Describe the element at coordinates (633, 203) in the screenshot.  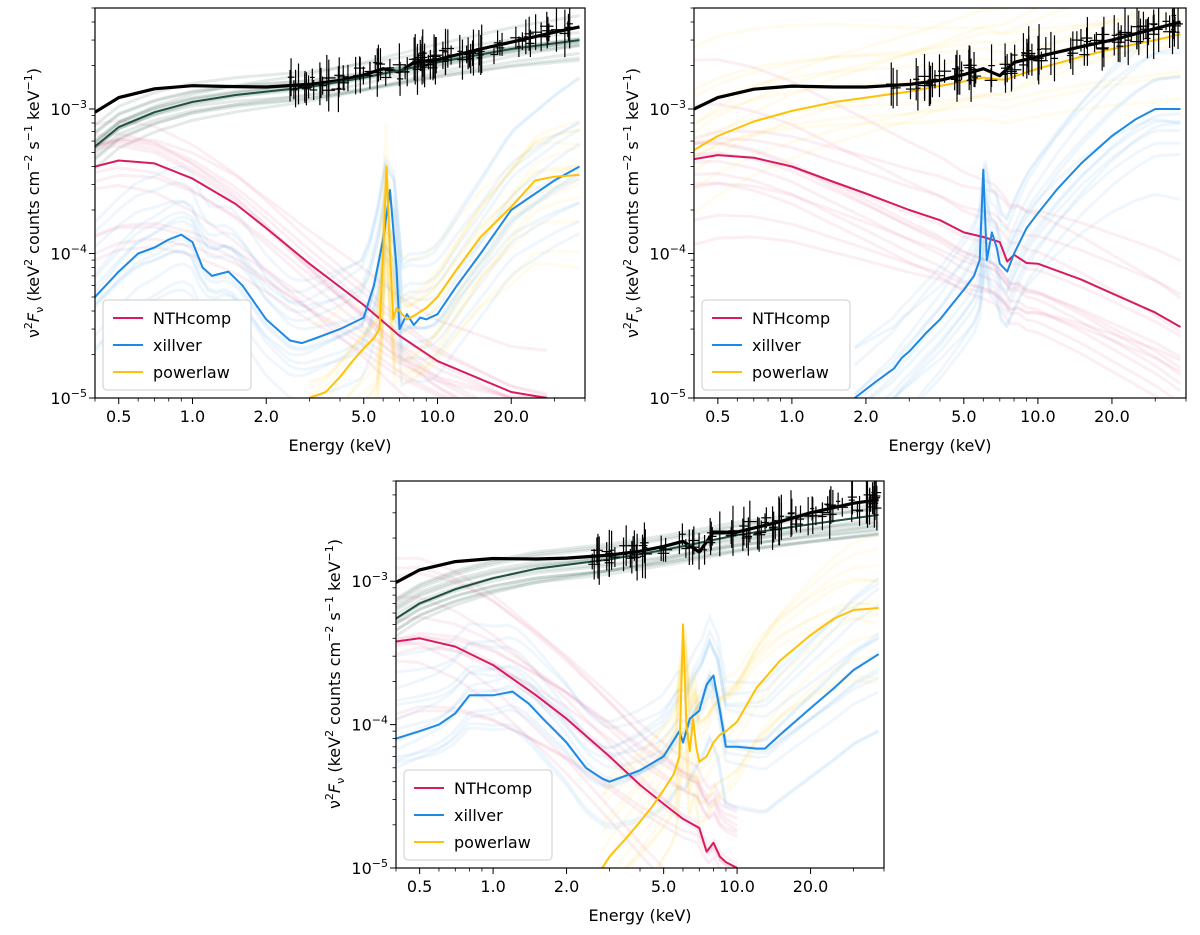
I see `y-axis-label: ν2Fν (keV2 counts cm−2 s−1 keV−1)` at that location.